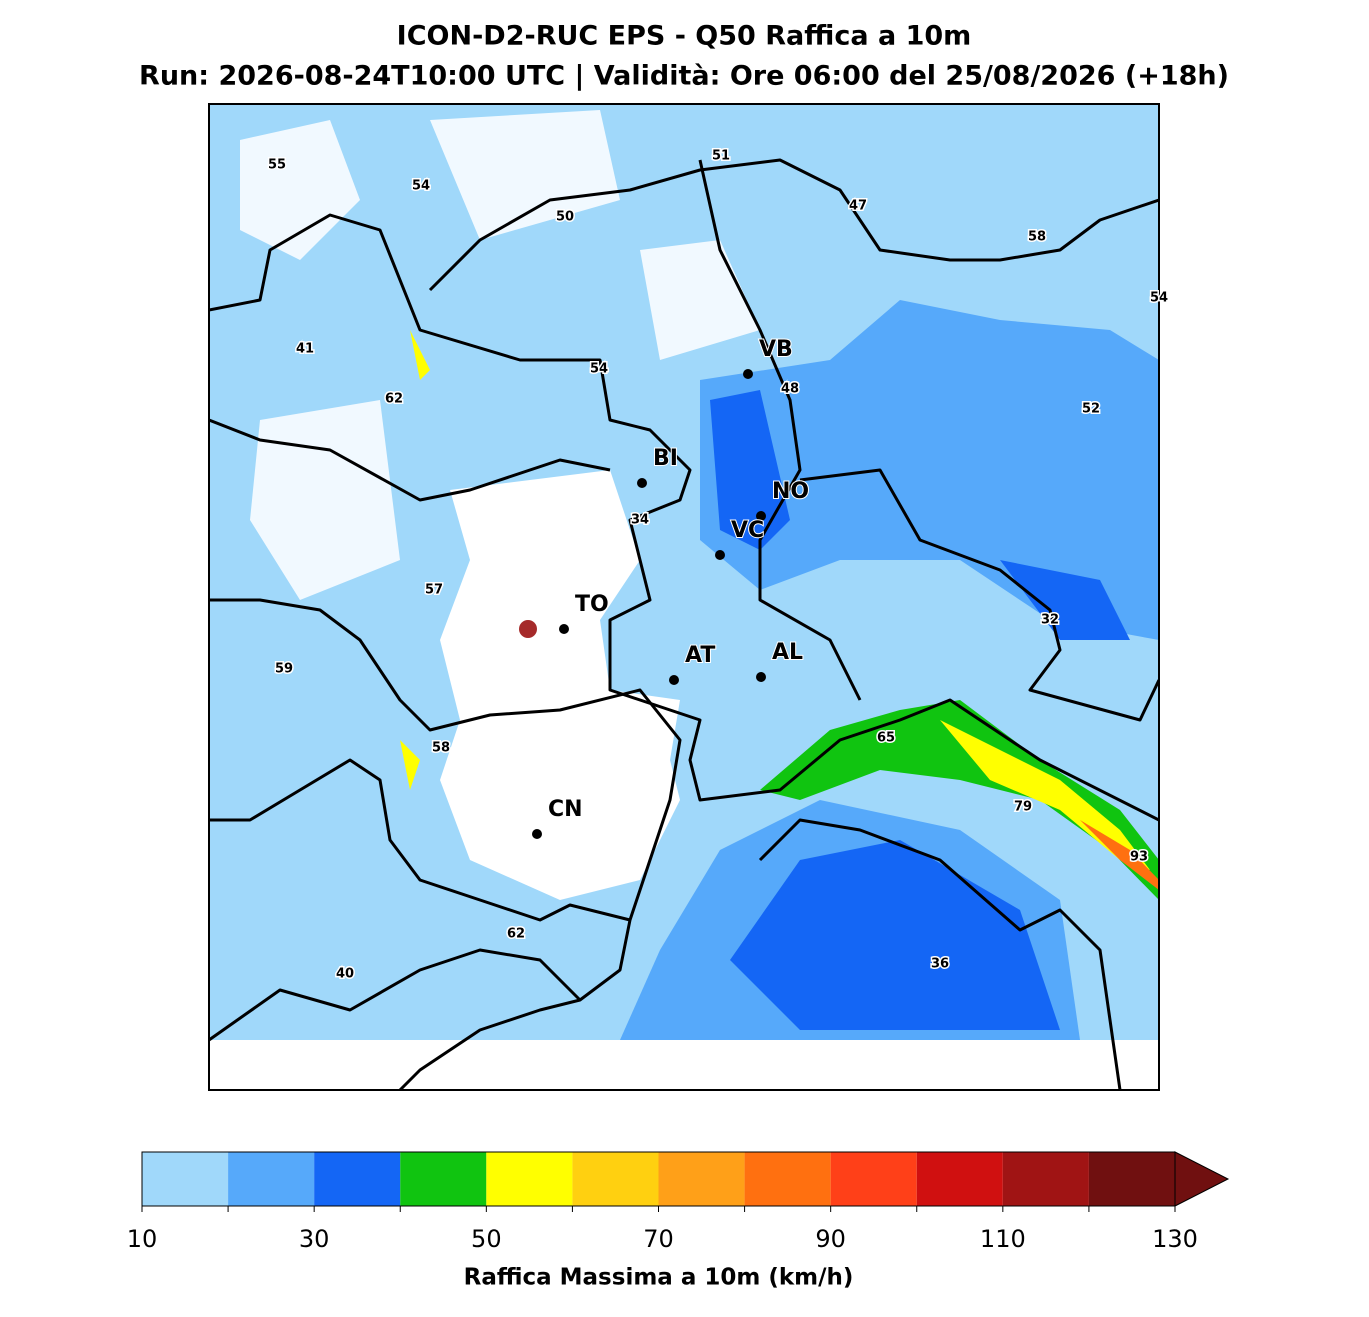 This screenshot has height=1317, width=1369. Describe the element at coordinates (305, 349) in the screenshot. I see `value-label: 41` at that location.